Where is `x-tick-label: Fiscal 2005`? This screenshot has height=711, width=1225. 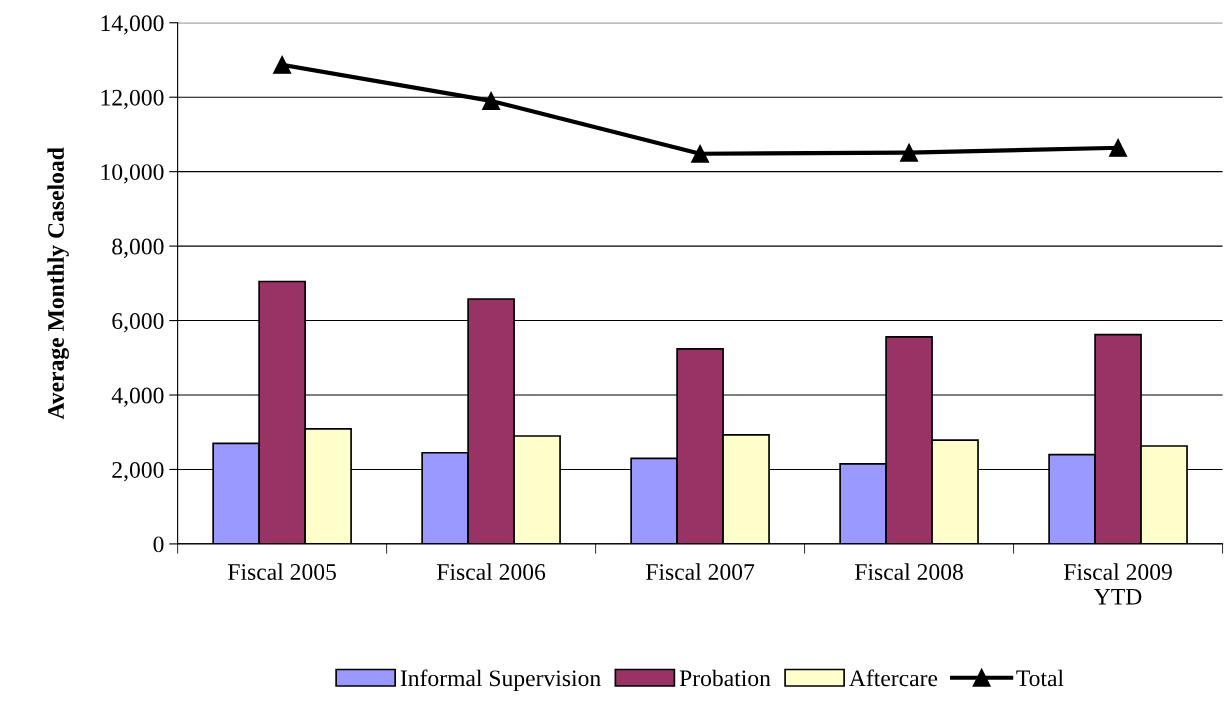
x-tick-label: Fiscal 2005 is located at coordinates (282, 571).